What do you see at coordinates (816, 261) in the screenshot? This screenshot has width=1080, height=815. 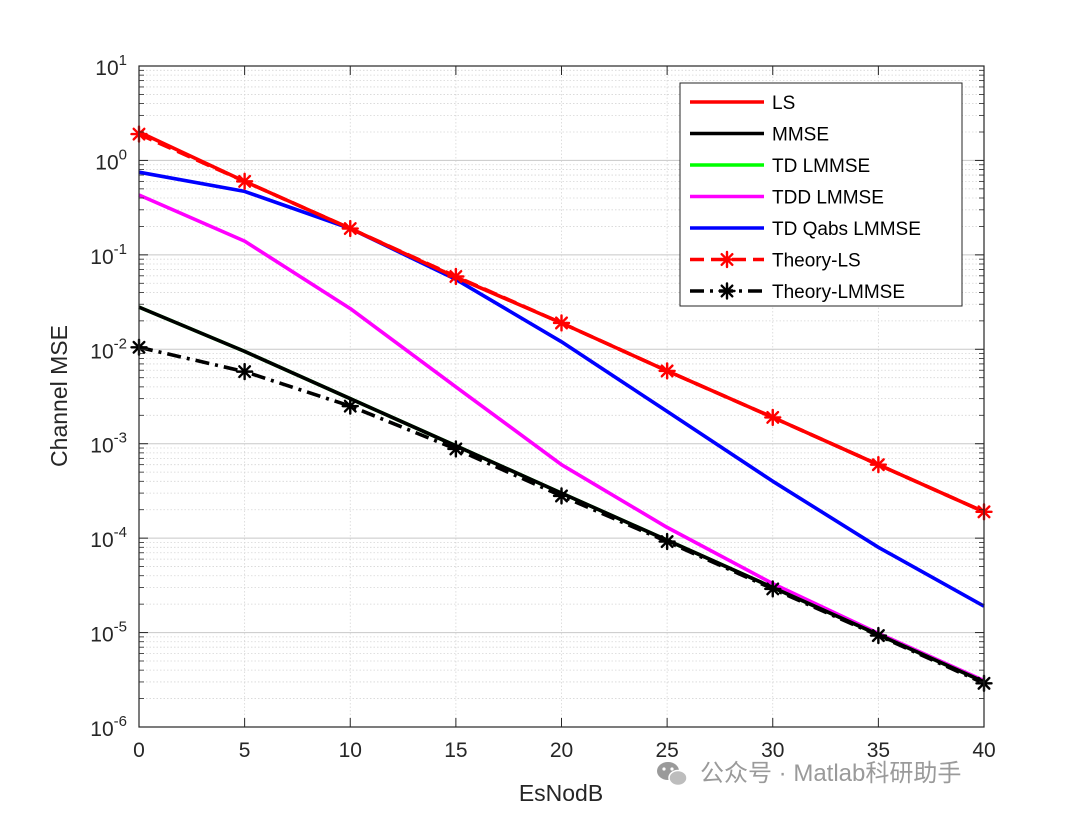 I see `legend-label: Theory-LS` at bounding box center [816, 261].